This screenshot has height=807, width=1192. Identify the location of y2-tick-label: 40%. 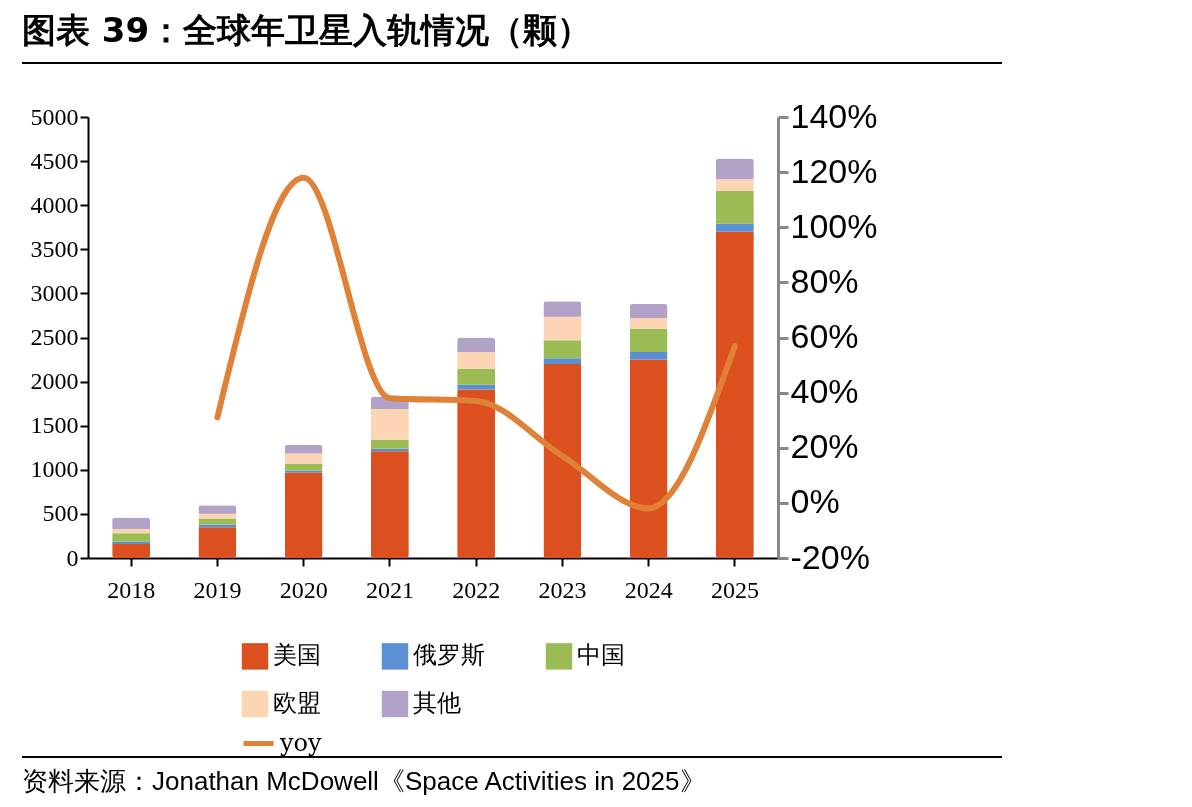
(824, 391).